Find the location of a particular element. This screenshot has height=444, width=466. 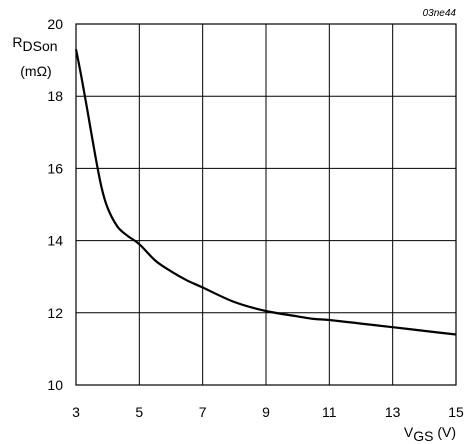

figure-id: 03ne44 is located at coordinates (440, 13).